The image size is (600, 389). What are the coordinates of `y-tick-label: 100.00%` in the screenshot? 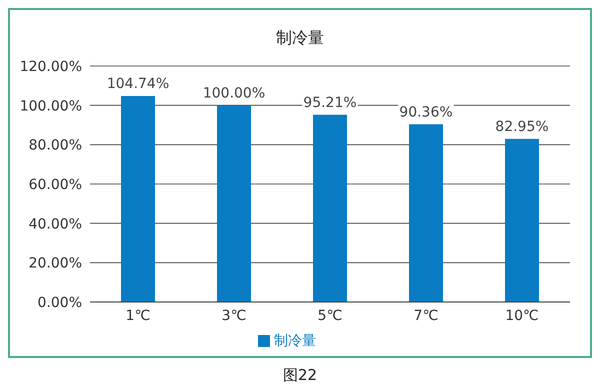 It's located at (51, 106).